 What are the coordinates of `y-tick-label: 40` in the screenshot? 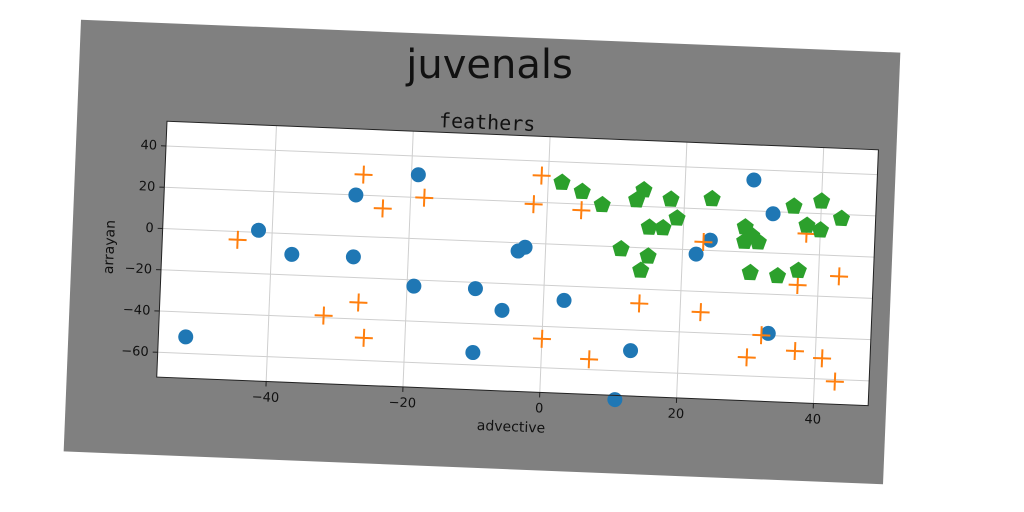 It's located at (148, 146).